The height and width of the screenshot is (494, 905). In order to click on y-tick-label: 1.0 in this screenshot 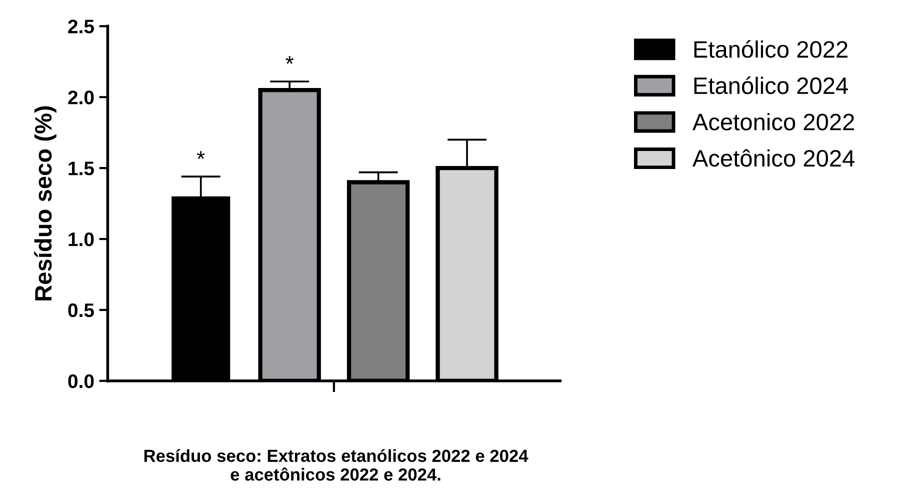, I will do `click(81, 239)`.